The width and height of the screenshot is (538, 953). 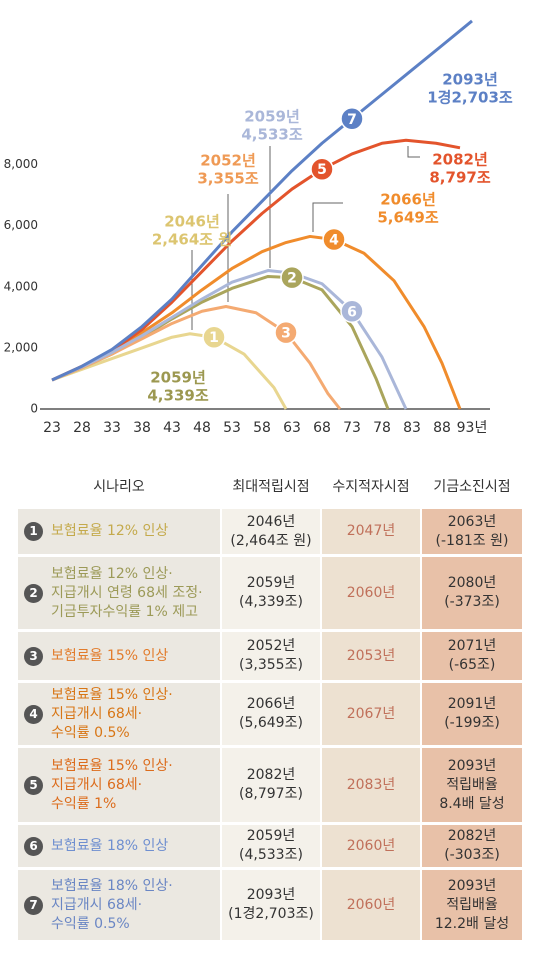 What do you see at coordinates (472, 656) in the screenshot?
I see `depletion-cell: 2071년 (-65조)` at bounding box center [472, 656].